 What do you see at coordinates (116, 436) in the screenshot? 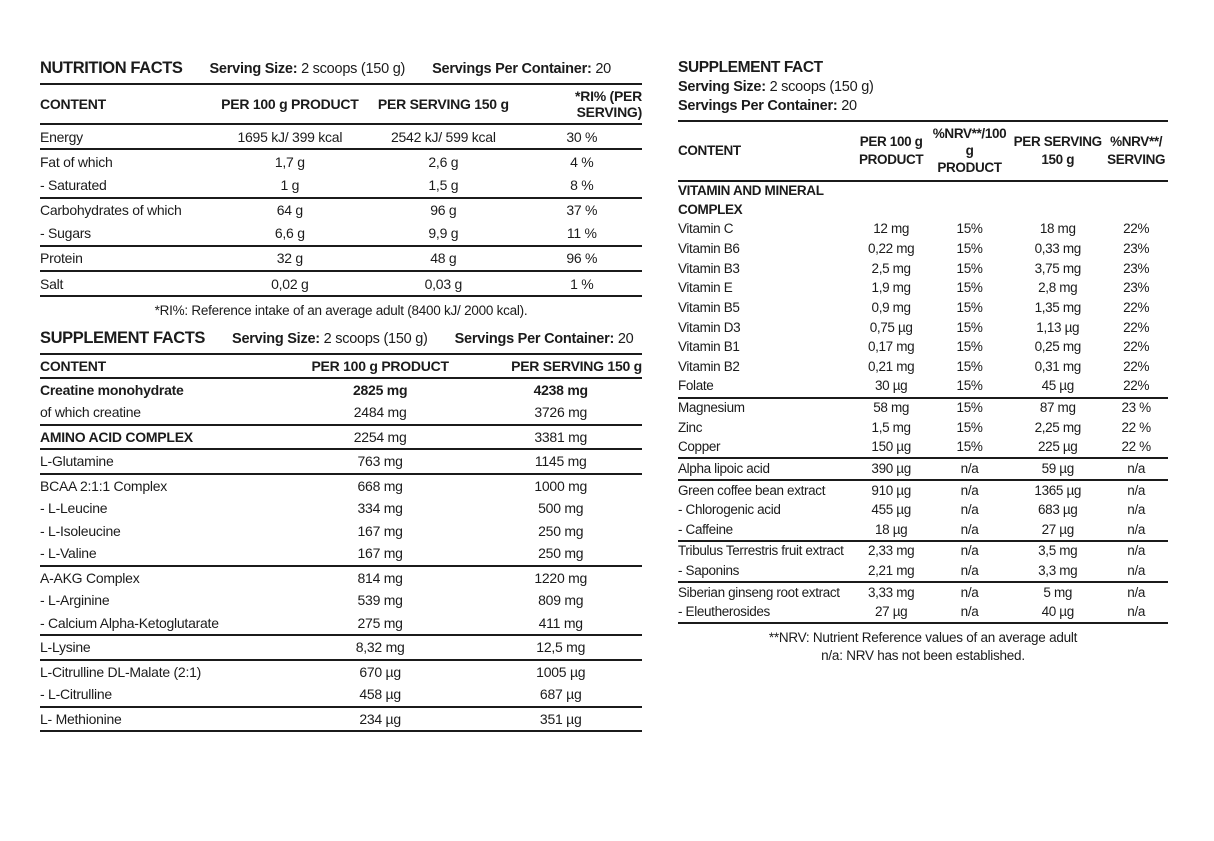
I see `table-cell: AMINO ACID COMPLEX` at bounding box center [116, 436].